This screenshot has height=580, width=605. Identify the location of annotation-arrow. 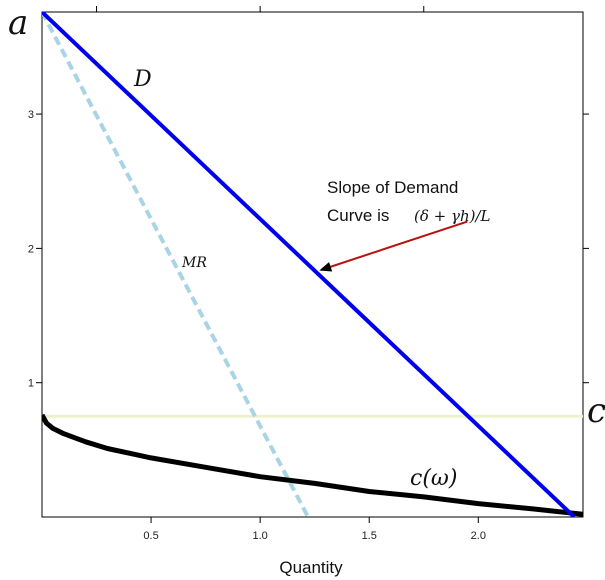
(393, 246).